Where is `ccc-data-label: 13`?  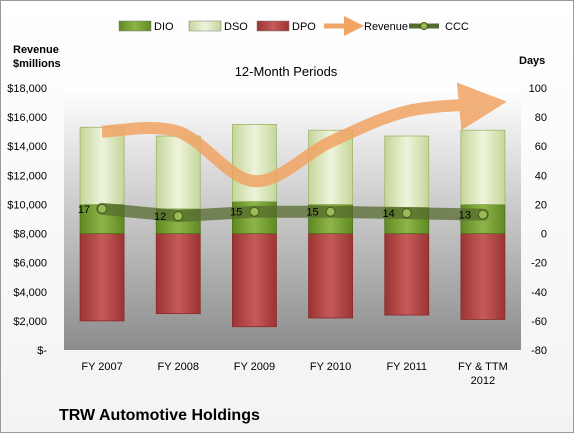 ccc-data-label: 13 is located at coordinates (465, 216).